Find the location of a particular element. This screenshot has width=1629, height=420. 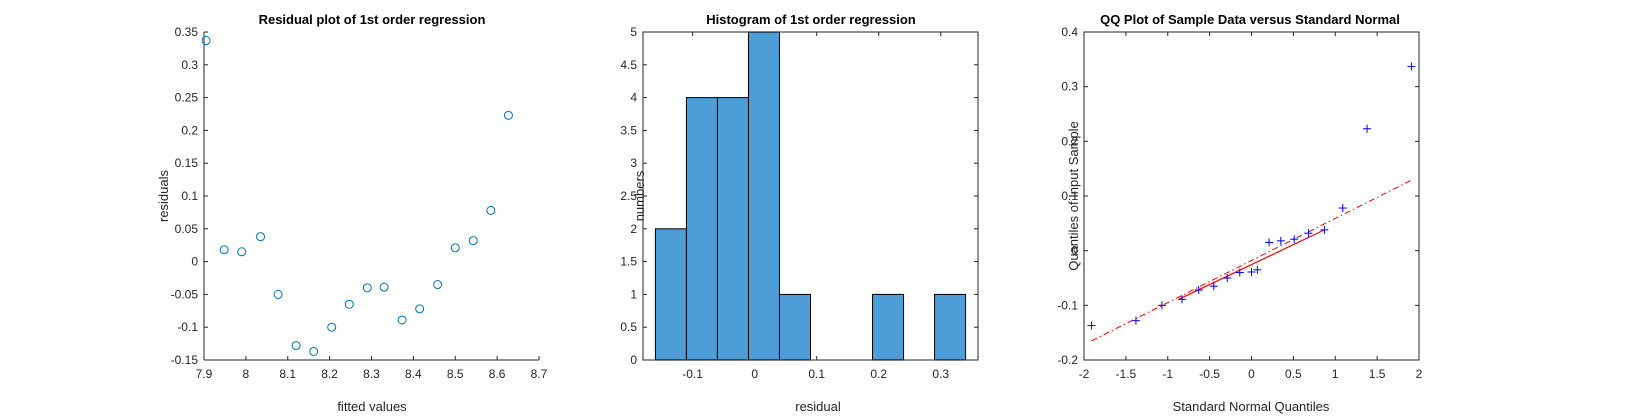

y-tick-label: 2.5 is located at coordinates (628, 196).